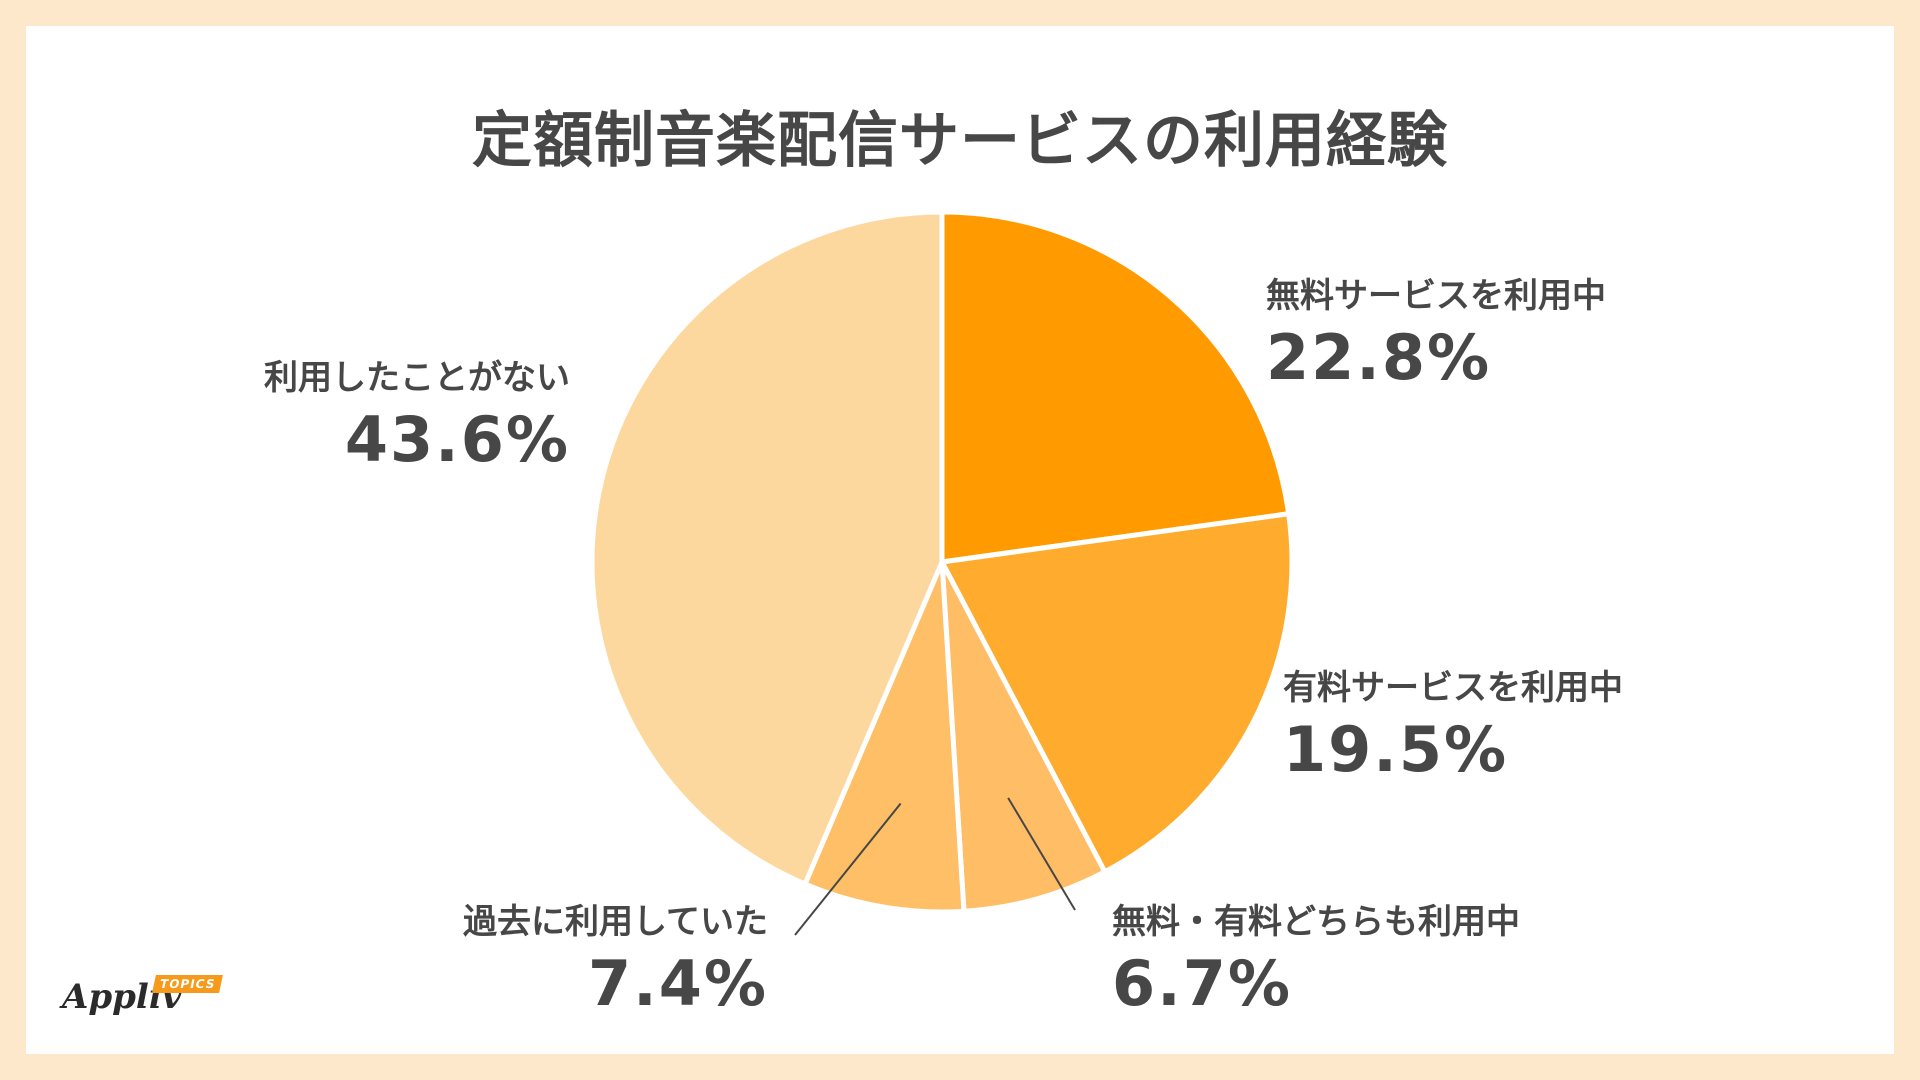 This screenshot has height=1080, width=1920. I want to click on slice-label-free: 無料サービスを利用中 22.8%, so click(1436, 331).